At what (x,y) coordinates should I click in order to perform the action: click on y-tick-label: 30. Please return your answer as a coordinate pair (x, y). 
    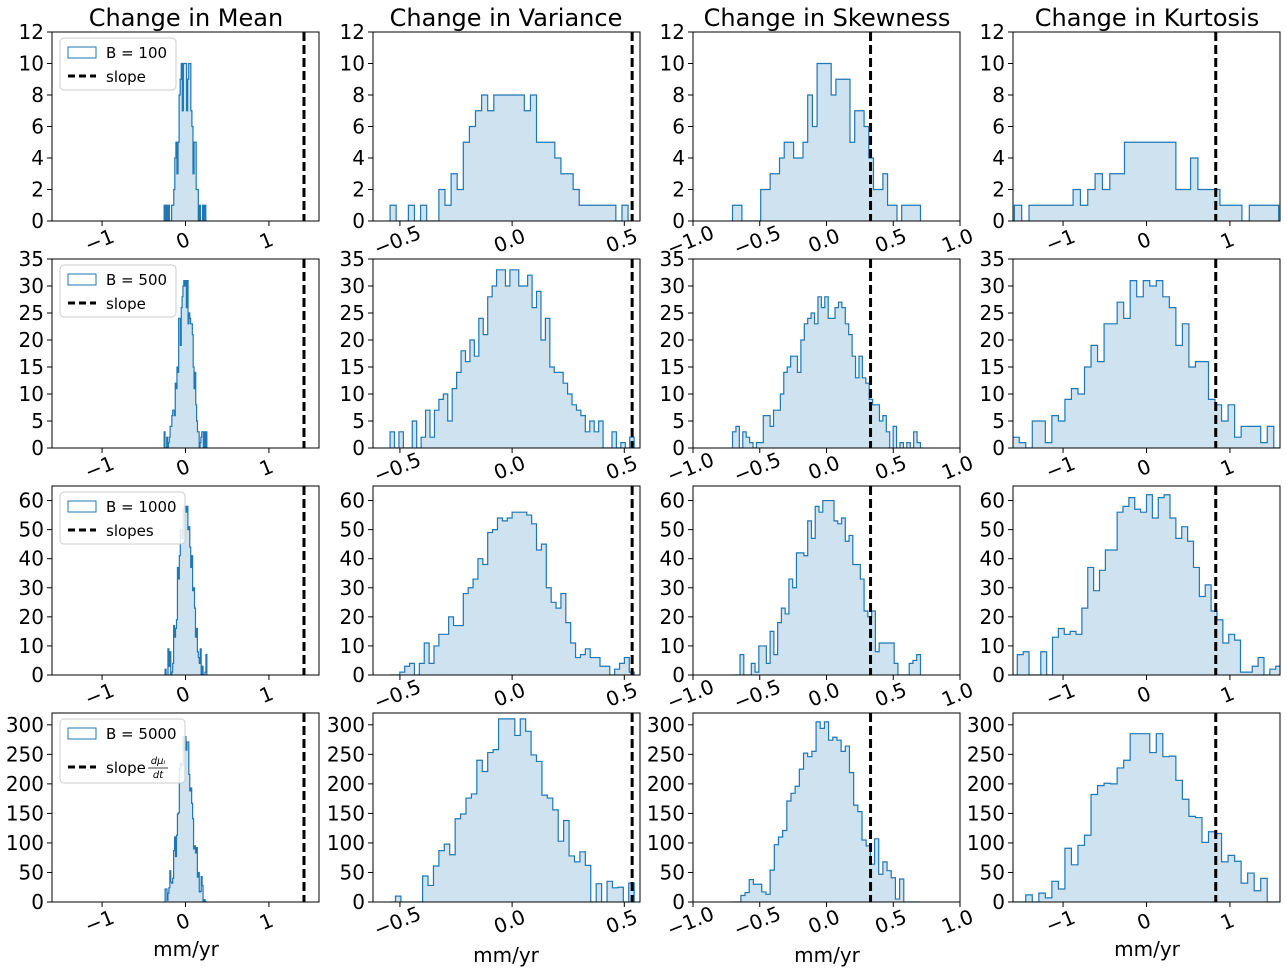
    Looking at the image, I should click on (672, 588).